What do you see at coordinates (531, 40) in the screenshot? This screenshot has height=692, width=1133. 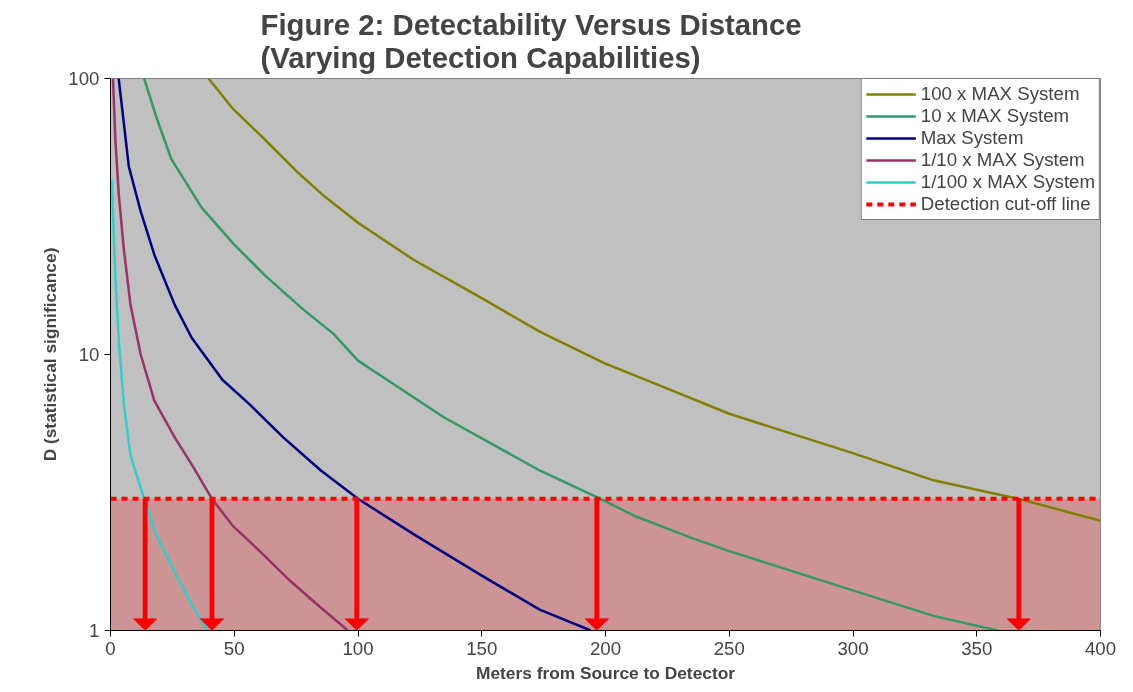 I see `chart-title: Figure 2: Detectability Versus Distance (Varying Detection Capabilities)` at bounding box center [531, 40].